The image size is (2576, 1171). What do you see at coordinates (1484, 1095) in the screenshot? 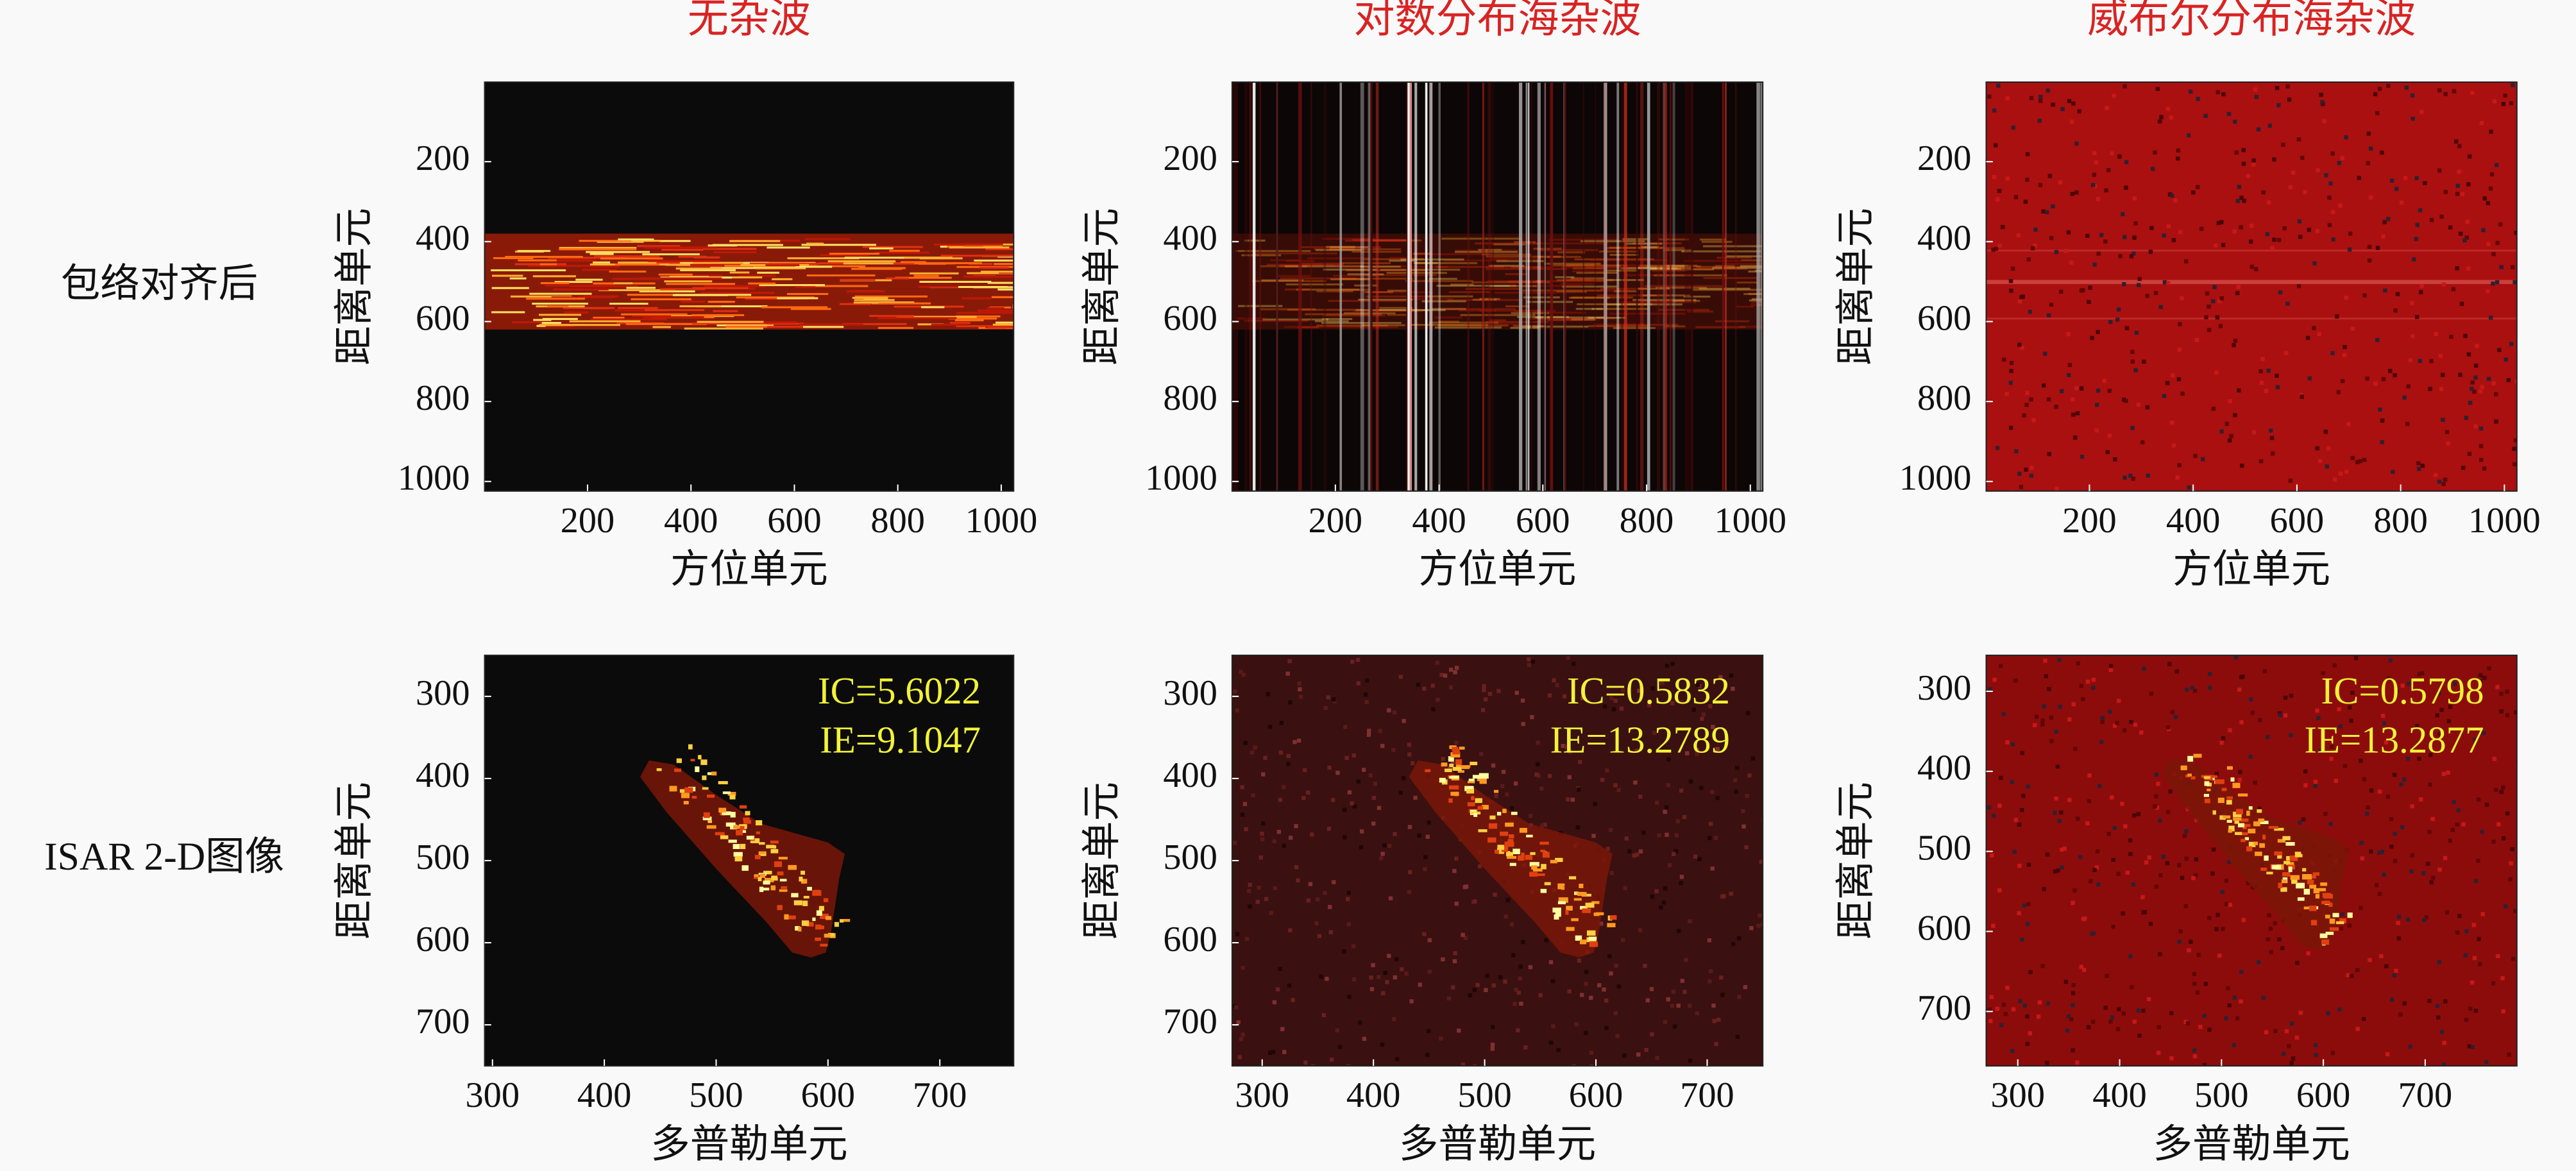
I see `x-tick-label: 500` at bounding box center [1484, 1095].